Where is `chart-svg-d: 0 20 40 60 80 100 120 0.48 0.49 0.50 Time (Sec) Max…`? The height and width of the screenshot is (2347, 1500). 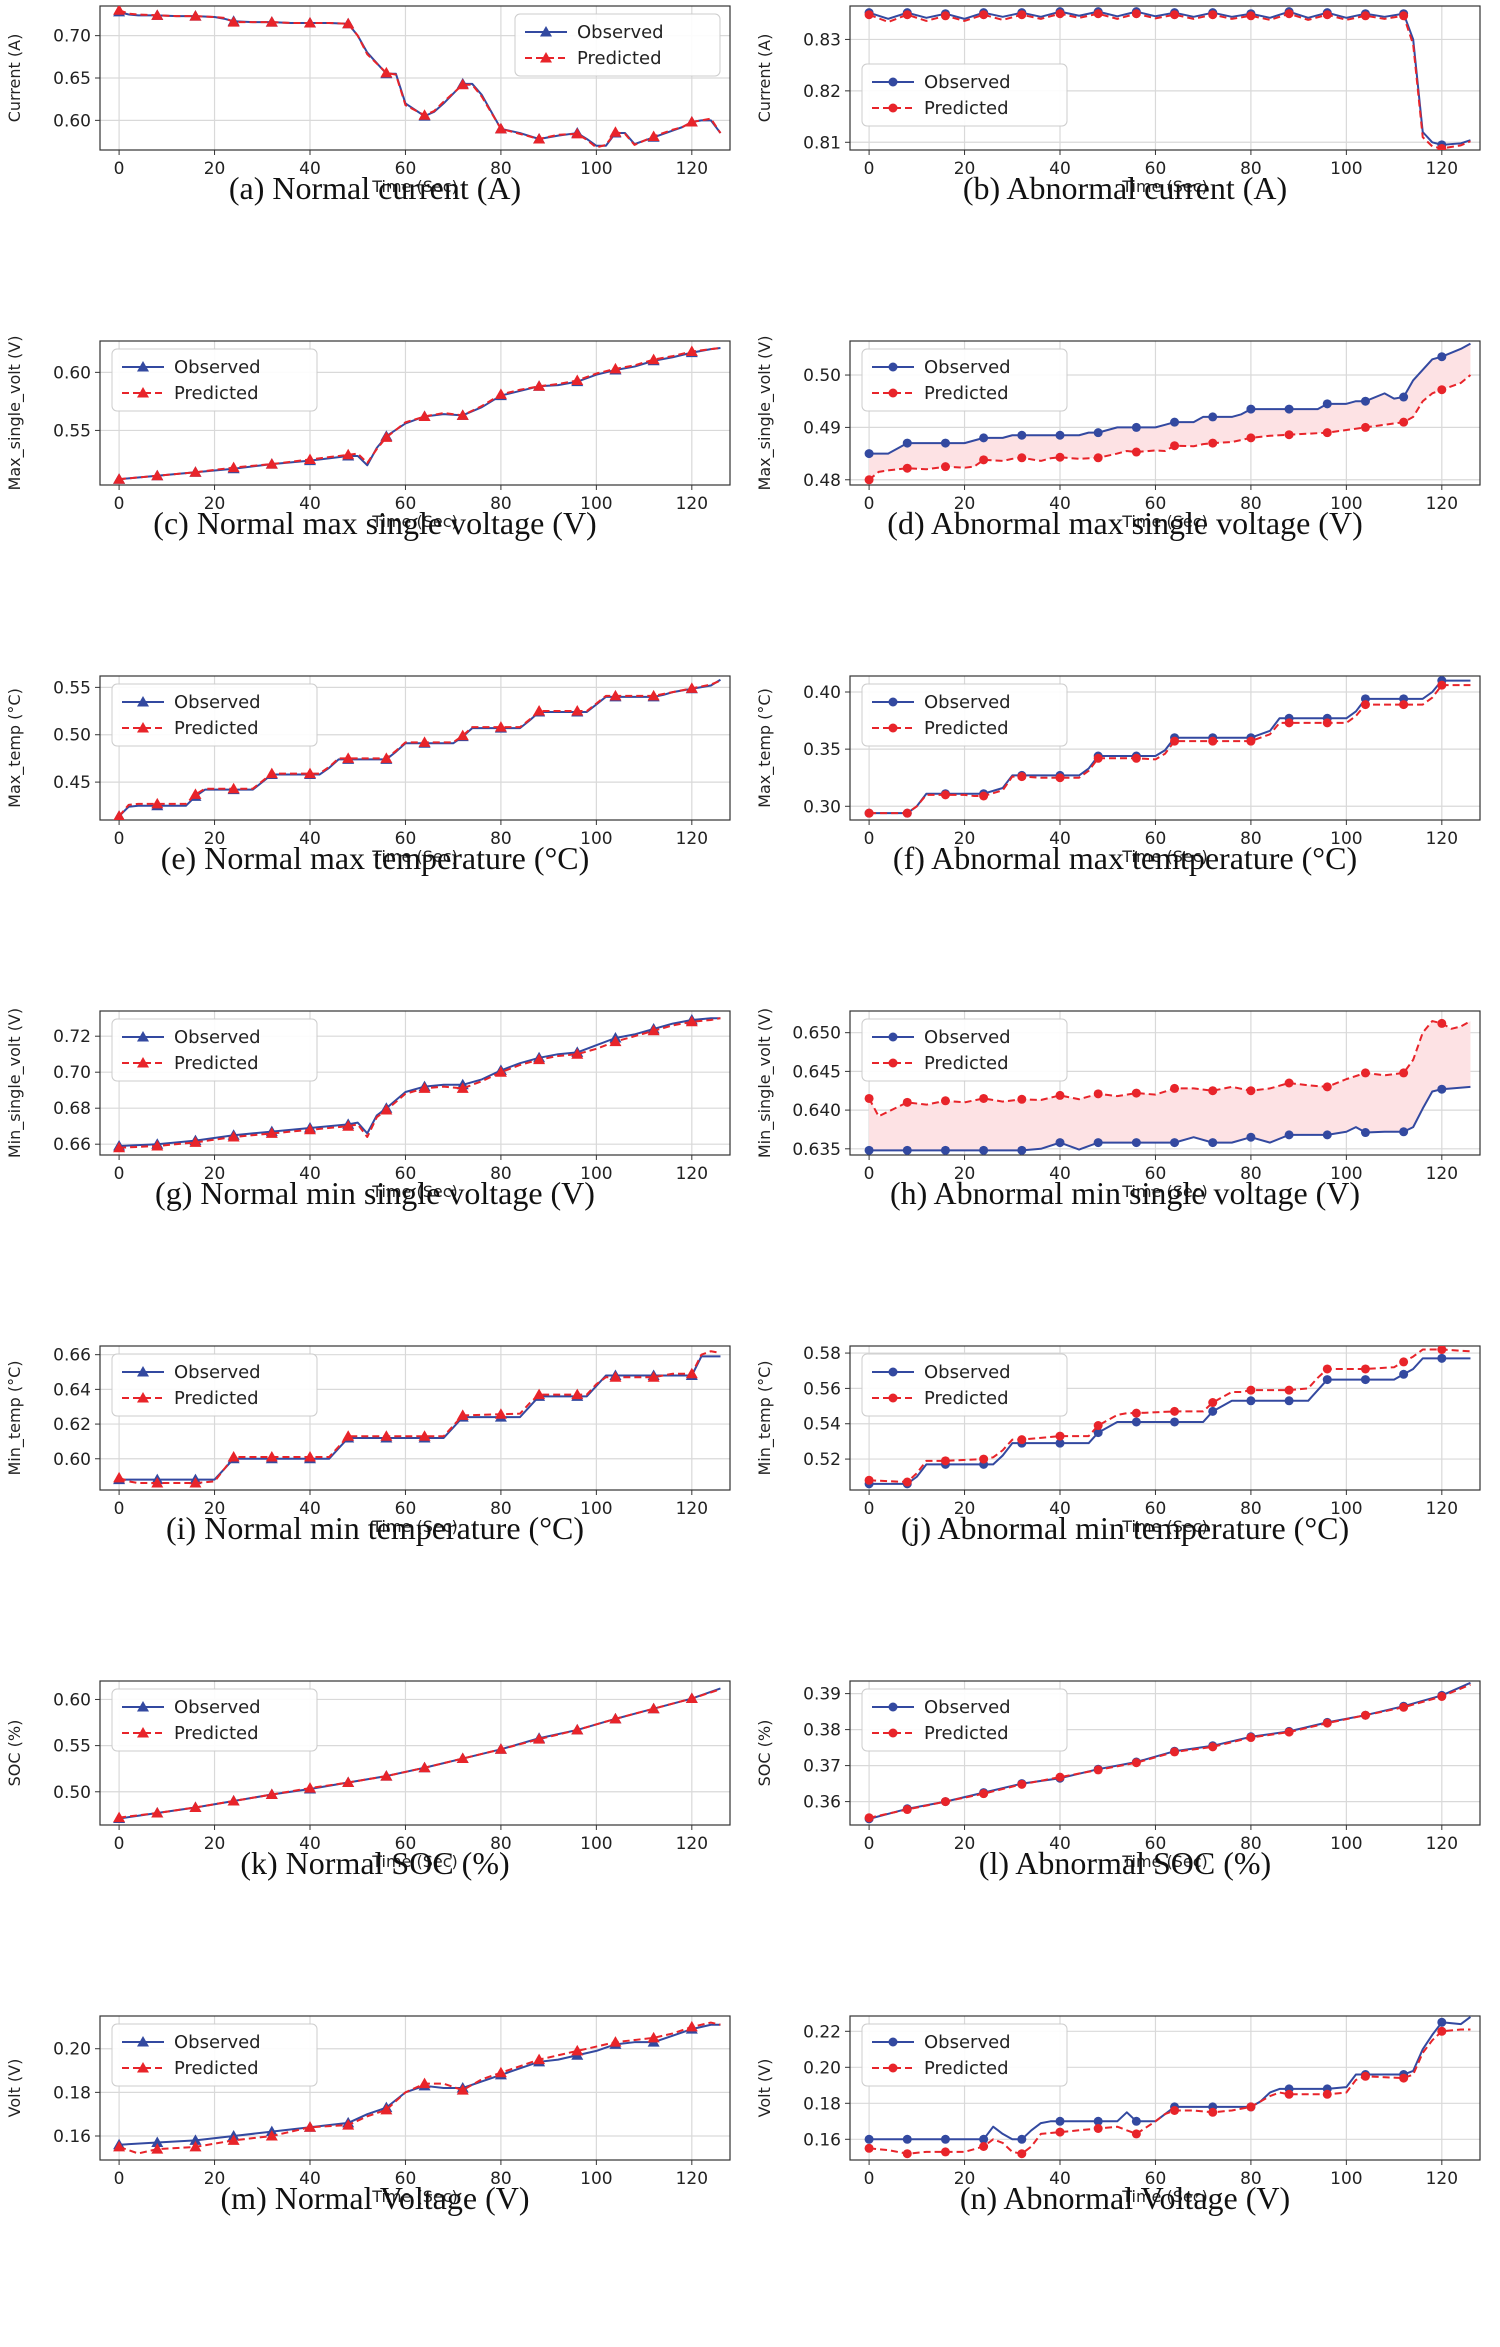
chart-svg-d: 0 20 40 60 80 100 120 0.48 0.49 0.50 Time (Sec) Max… is located at coordinates (1118, 433).